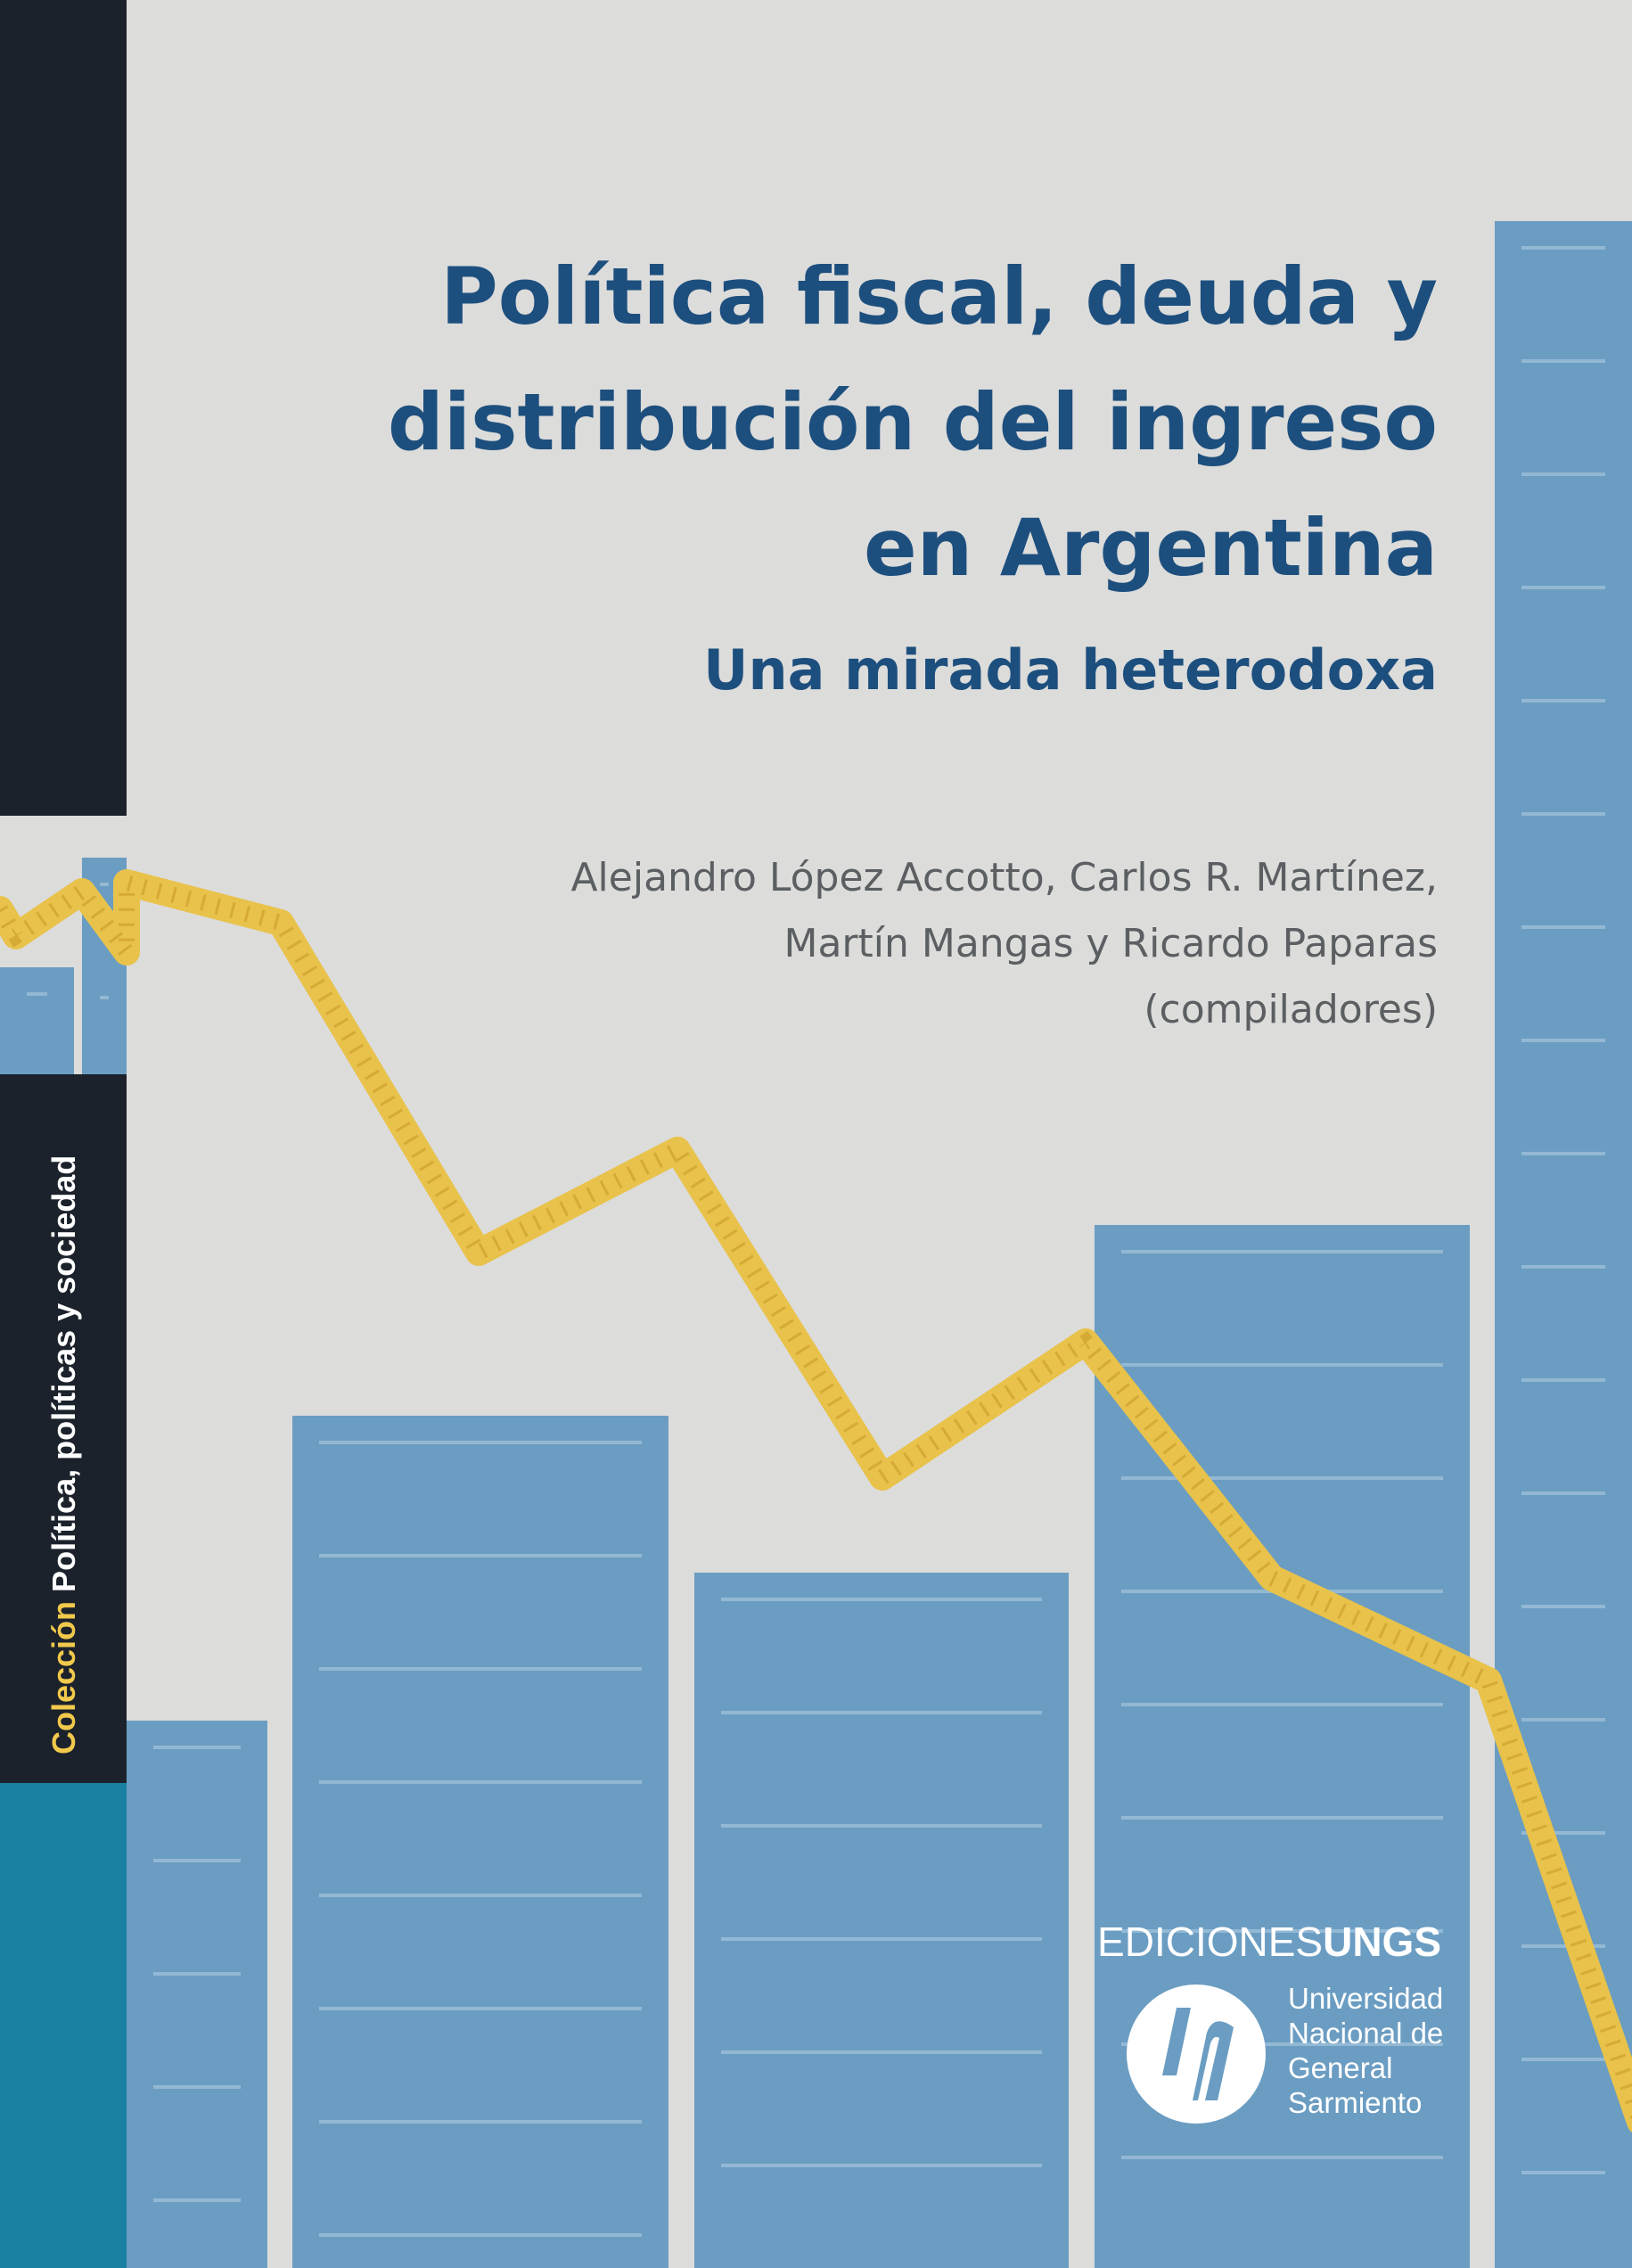 This screenshot has width=1632, height=2268. What do you see at coordinates (1150, 548) in the screenshot?
I see `title-line-3: en Argentina` at bounding box center [1150, 548].